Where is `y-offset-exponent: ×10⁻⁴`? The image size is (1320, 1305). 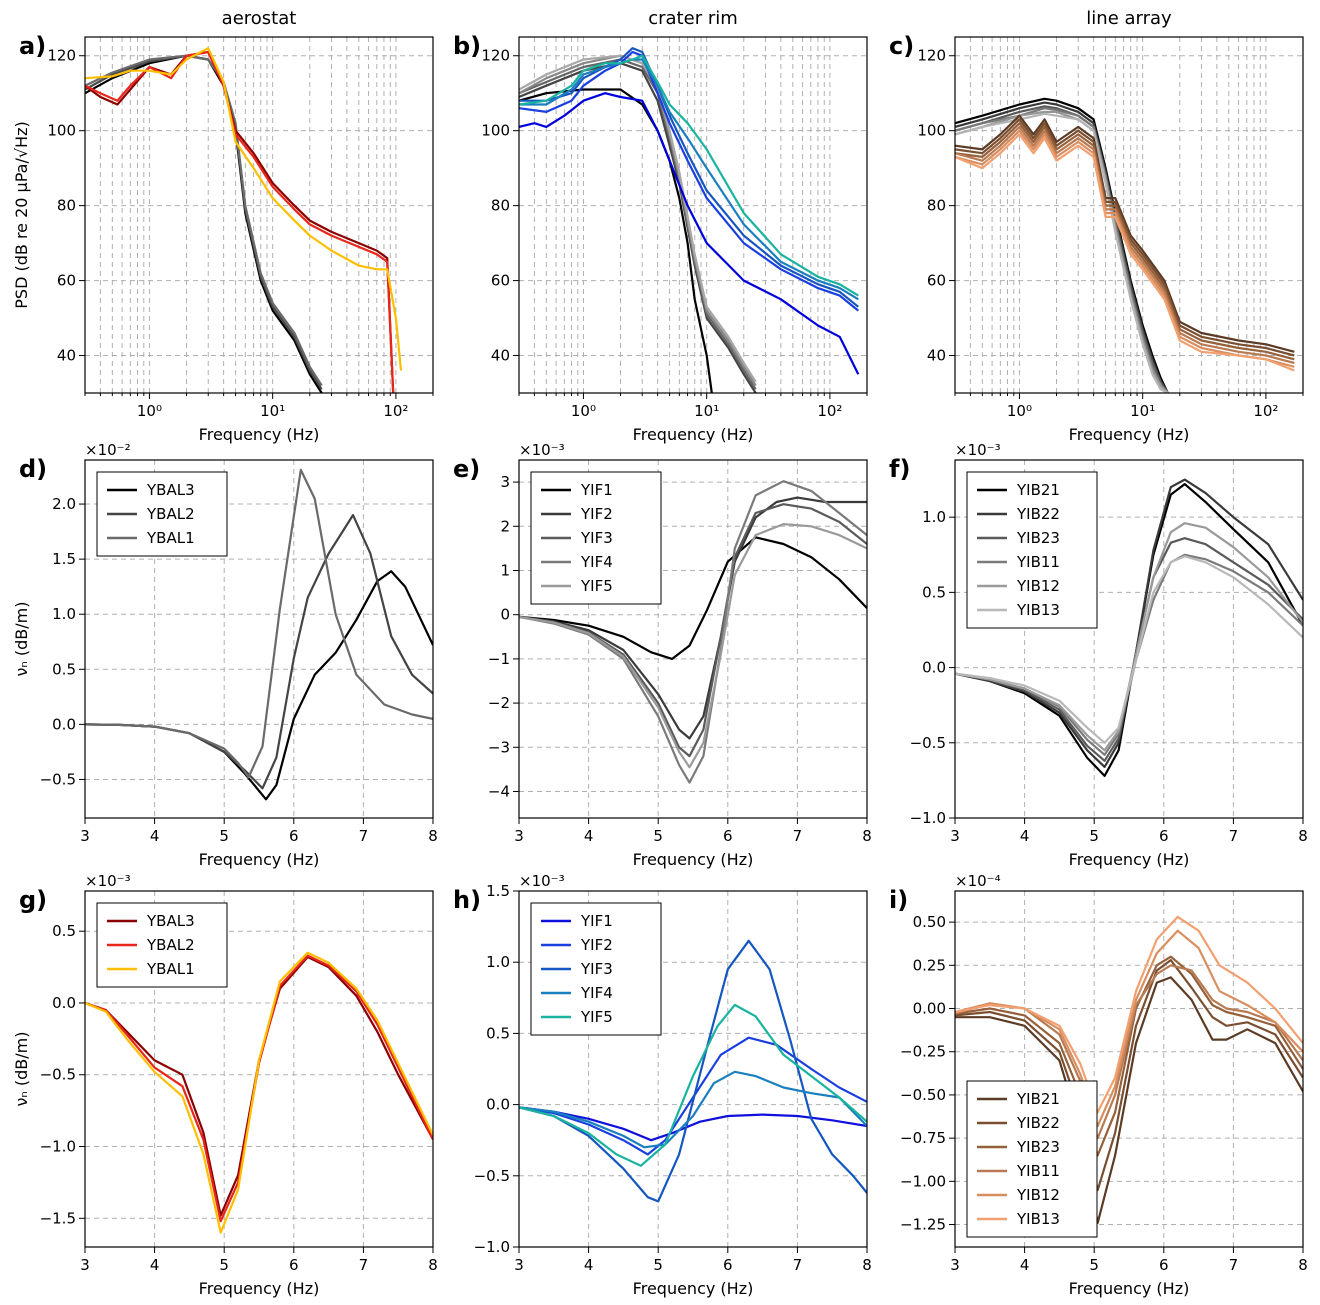
y-offset-exponent: ×10⁻⁴ is located at coordinates (978, 881).